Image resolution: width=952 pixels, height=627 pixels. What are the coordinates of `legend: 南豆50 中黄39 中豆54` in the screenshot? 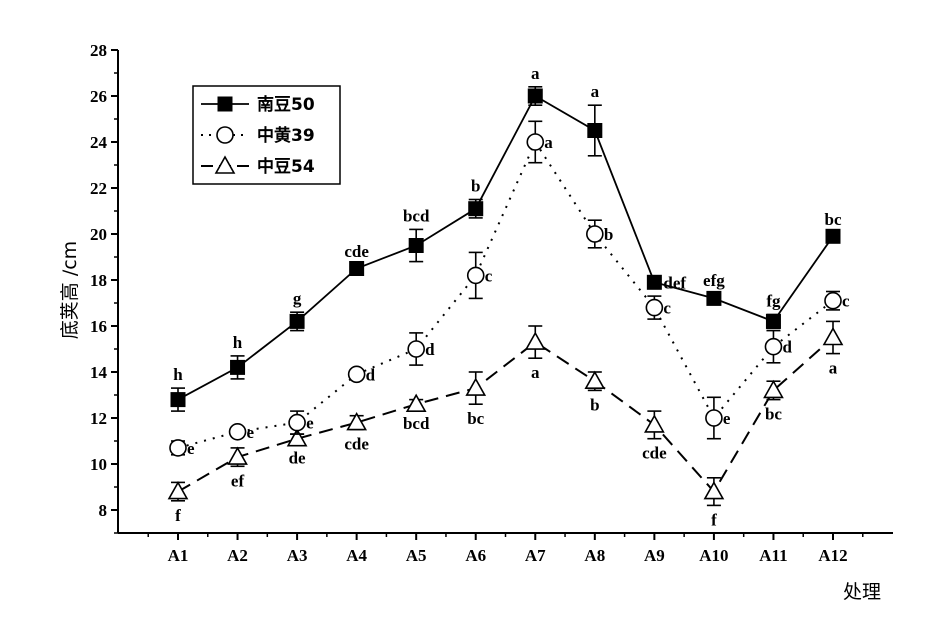 It's located at (266, 135).